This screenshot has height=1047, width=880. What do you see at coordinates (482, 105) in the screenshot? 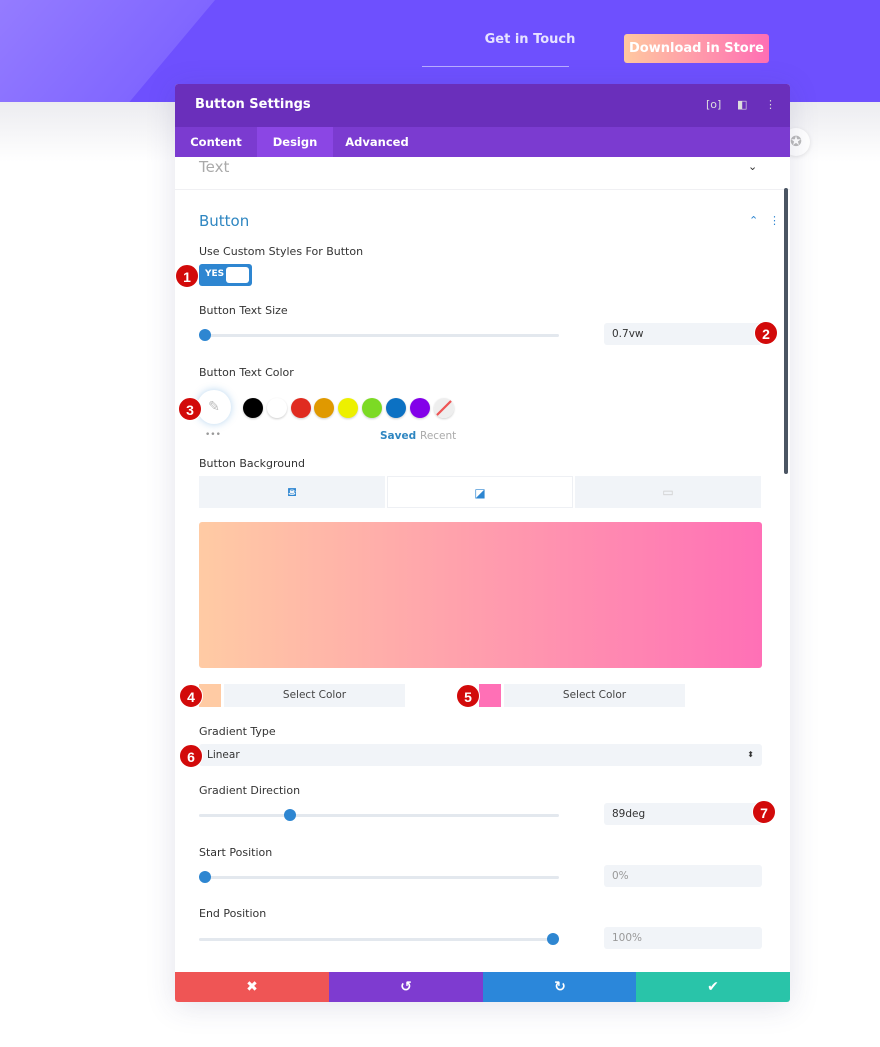
I see `modal-header: Button Settings [o] ◧ ⋮` at bounding box center [482, 105].